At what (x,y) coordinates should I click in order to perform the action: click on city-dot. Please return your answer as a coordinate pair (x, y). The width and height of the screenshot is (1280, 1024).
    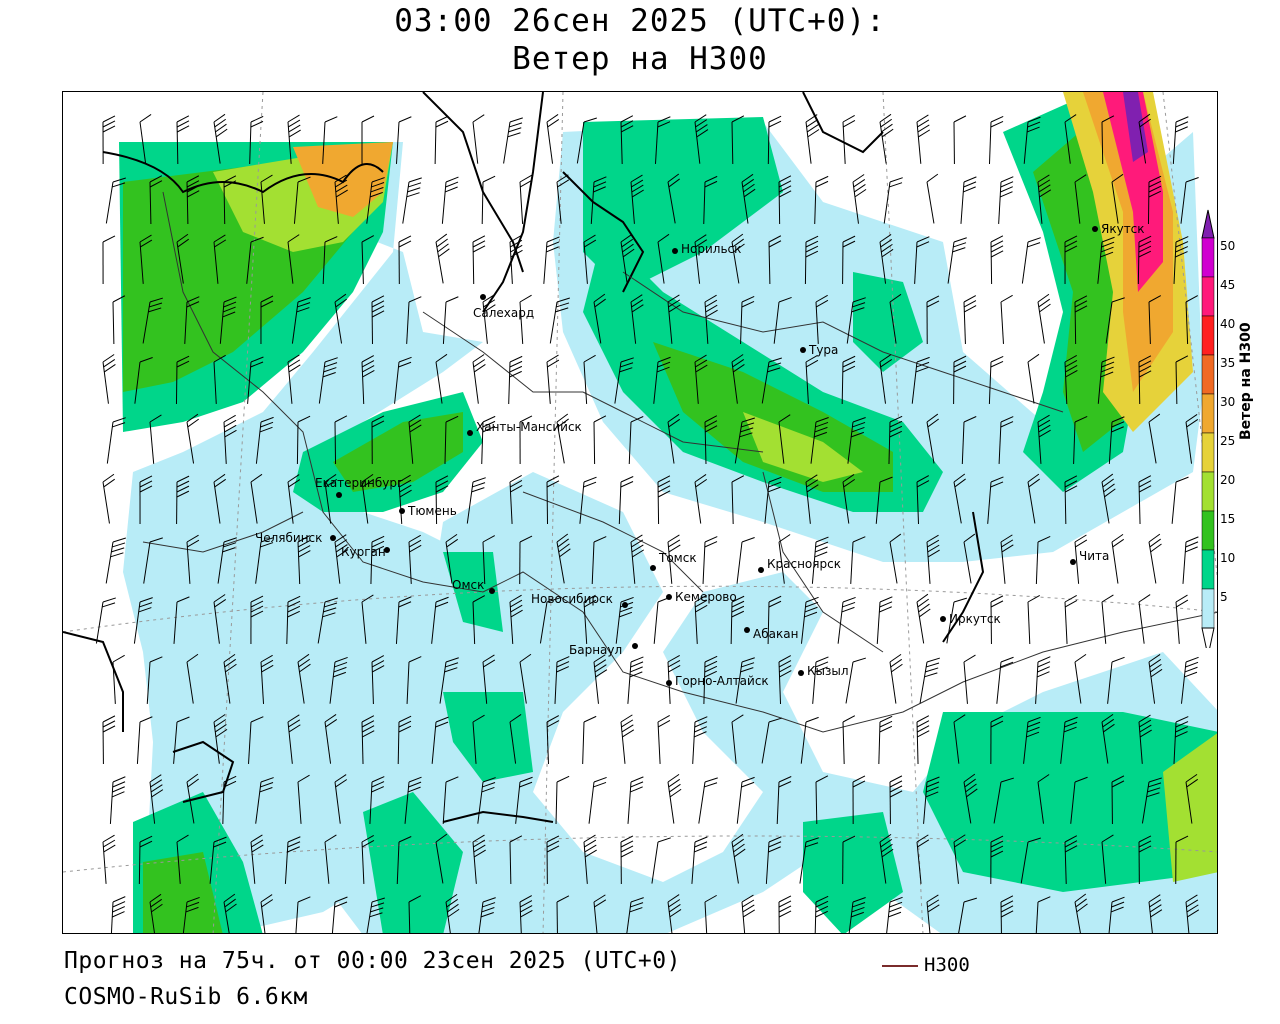
    Looking at the image, I should click on (470, 433).